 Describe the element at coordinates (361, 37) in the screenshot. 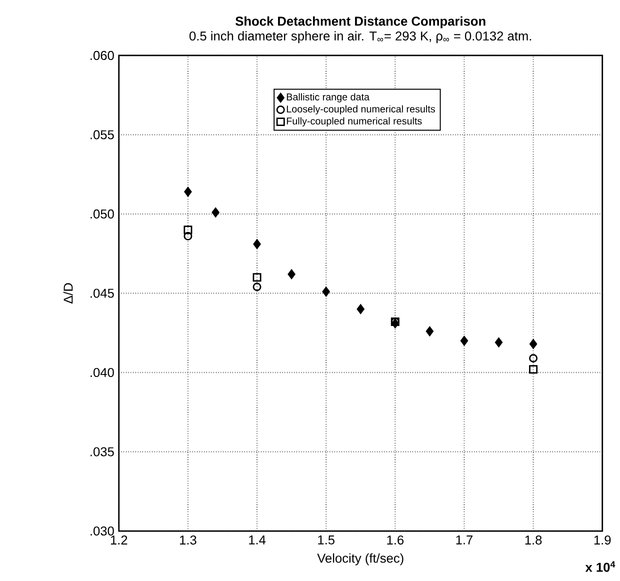

I see `chart-subtitle: 0.5 inch diameter sphere in air. T$_{∞}$= 293 K, ρ$_{∞}$ = 0.0132 atm.` at that location.